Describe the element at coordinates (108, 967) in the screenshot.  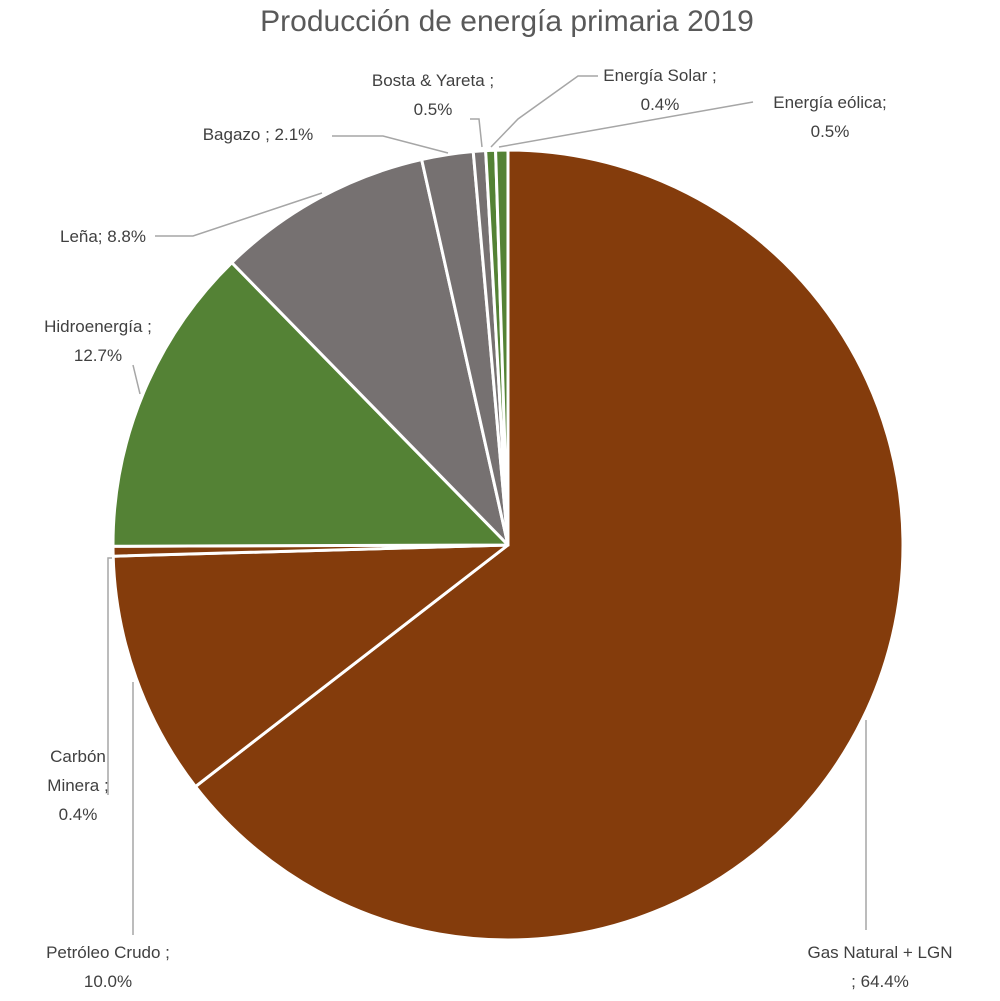
I see `data-label: Petróleo Crudo ; 10.0%` at that location.